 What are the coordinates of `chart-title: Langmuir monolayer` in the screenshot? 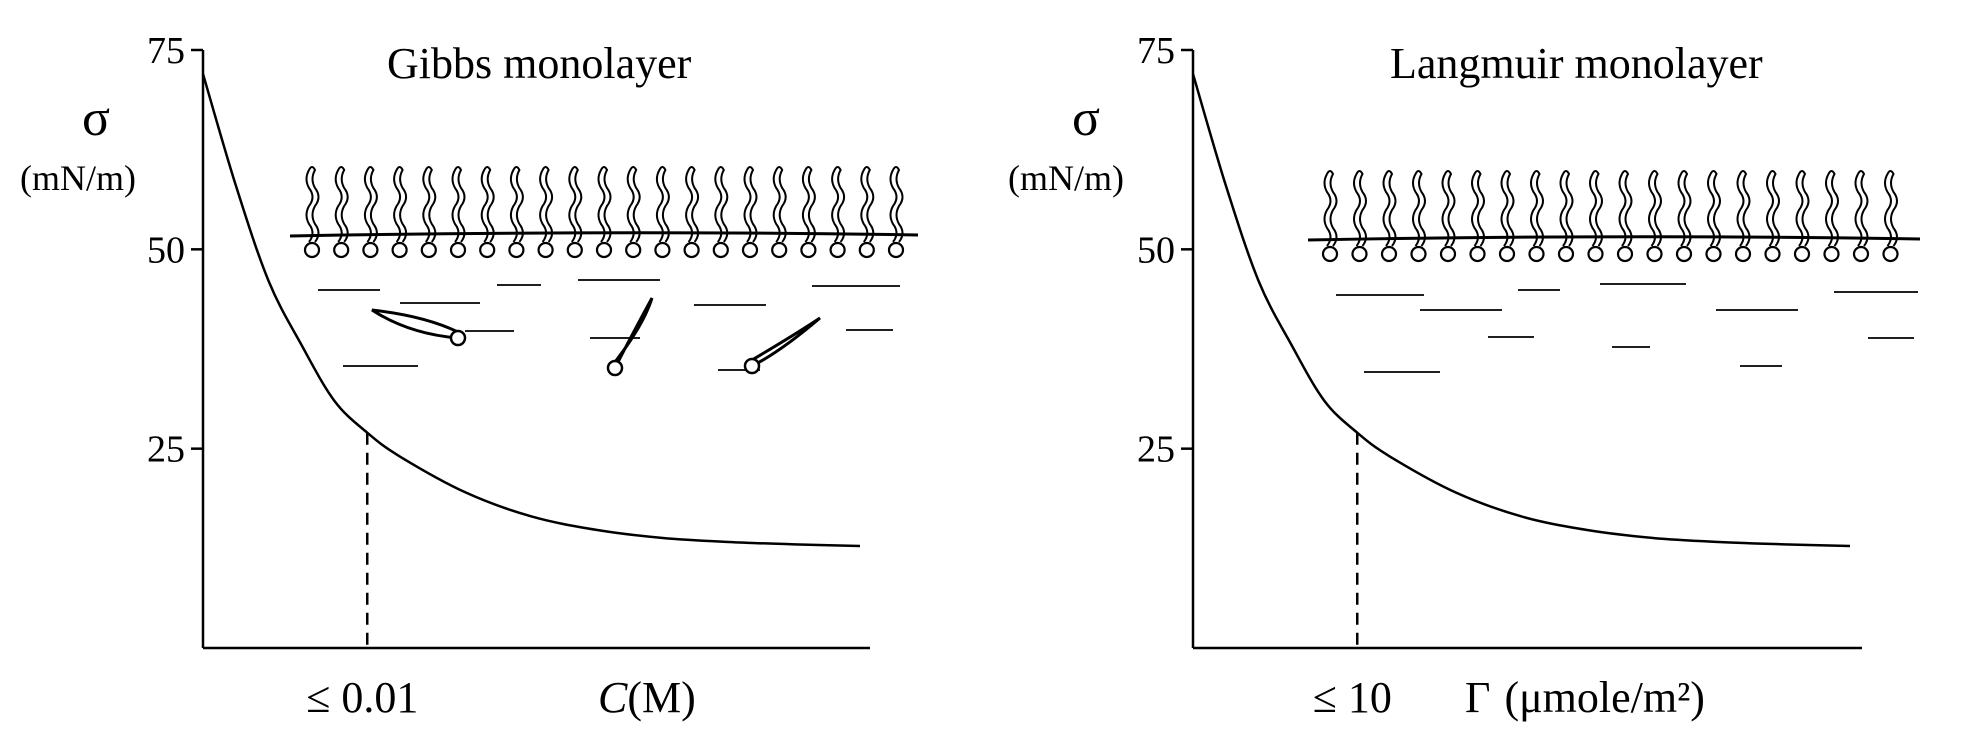 It's located at (1576, 63).